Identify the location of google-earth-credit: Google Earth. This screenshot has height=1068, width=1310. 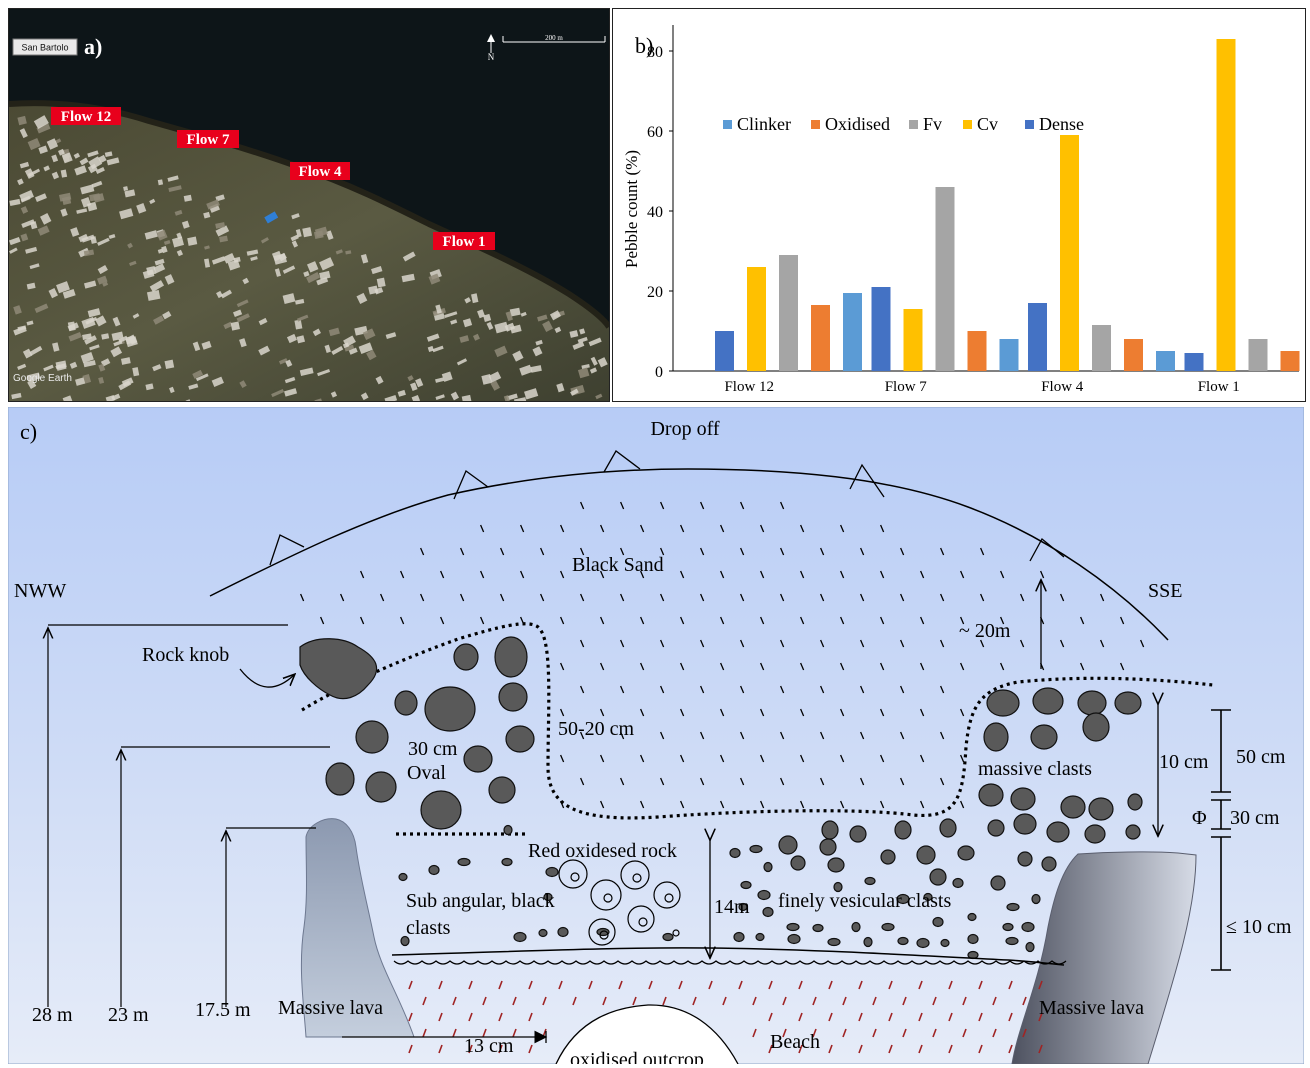
(42, 378).